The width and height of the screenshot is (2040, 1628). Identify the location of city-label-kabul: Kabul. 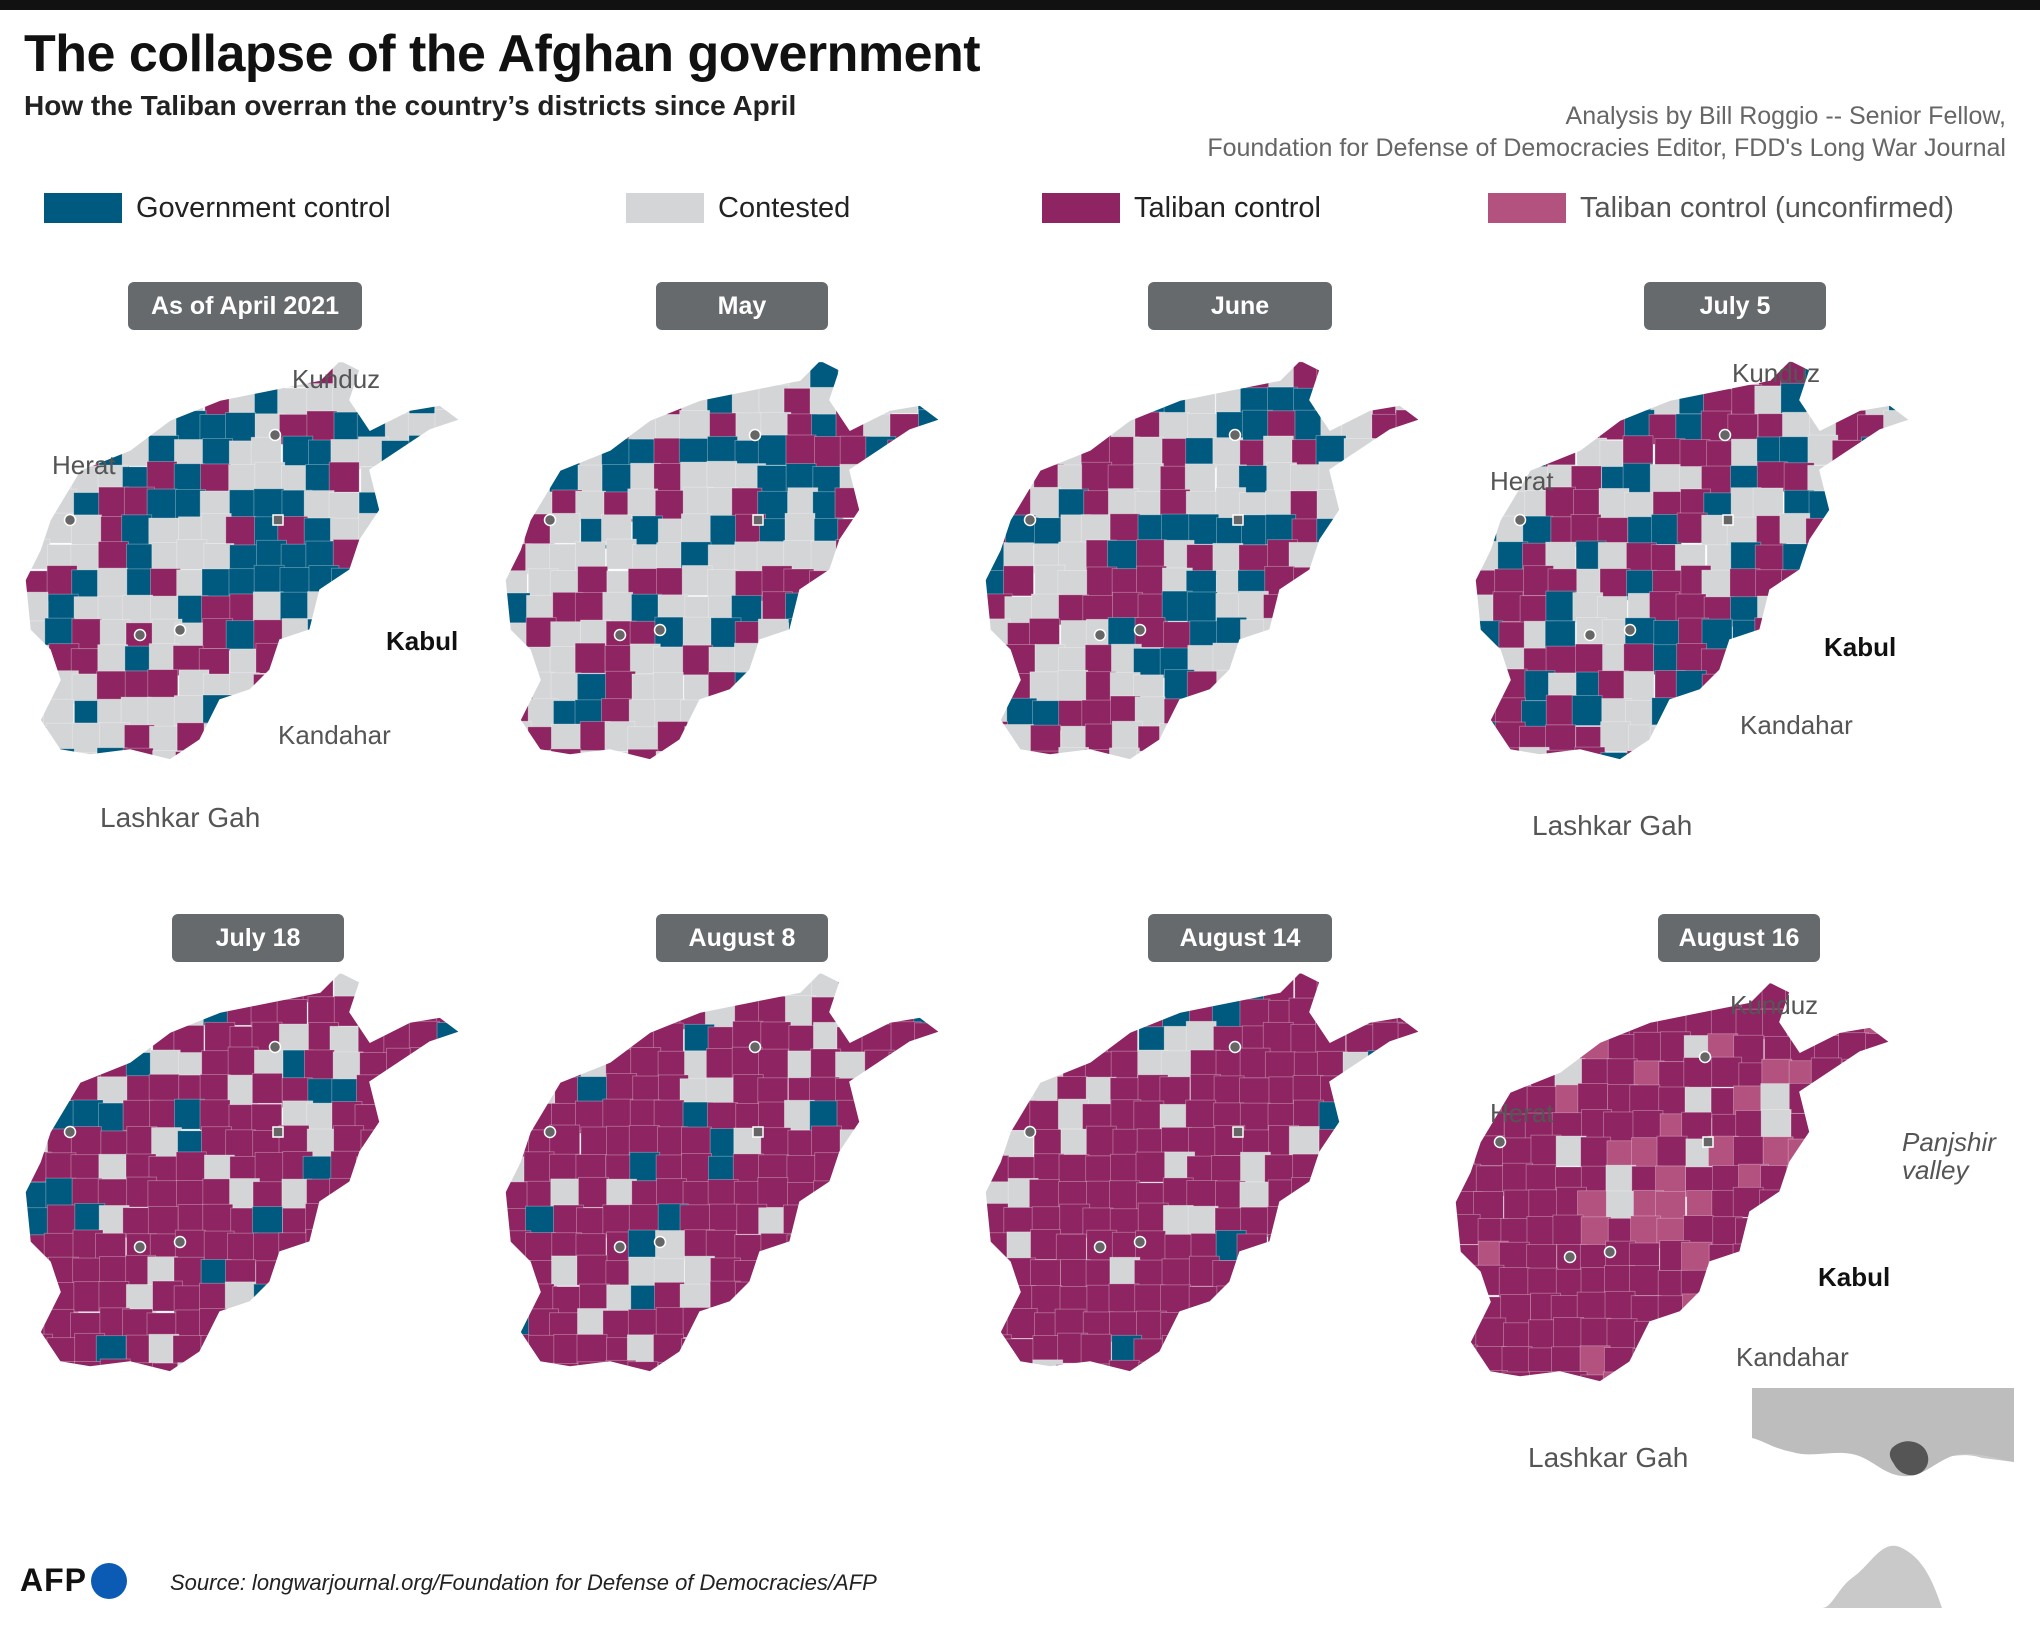
(1854, 1277).